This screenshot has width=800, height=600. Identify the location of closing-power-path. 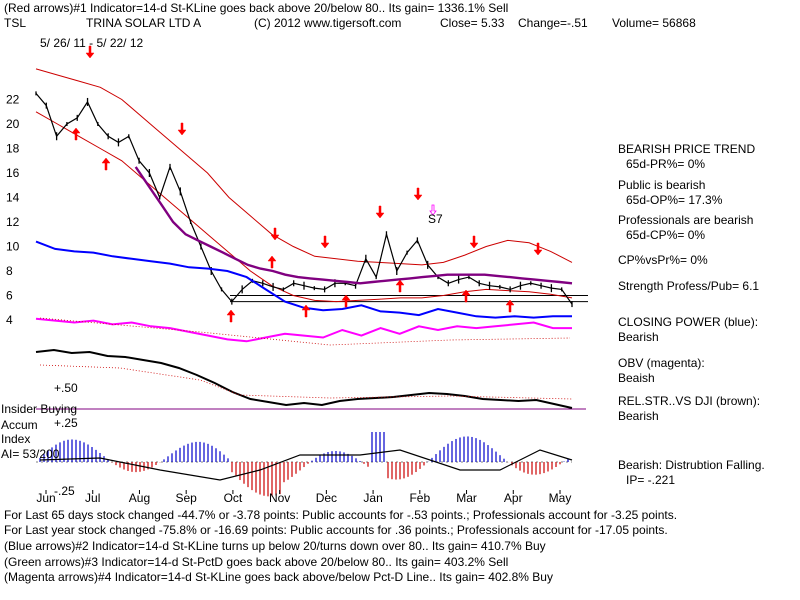
(303, 279).